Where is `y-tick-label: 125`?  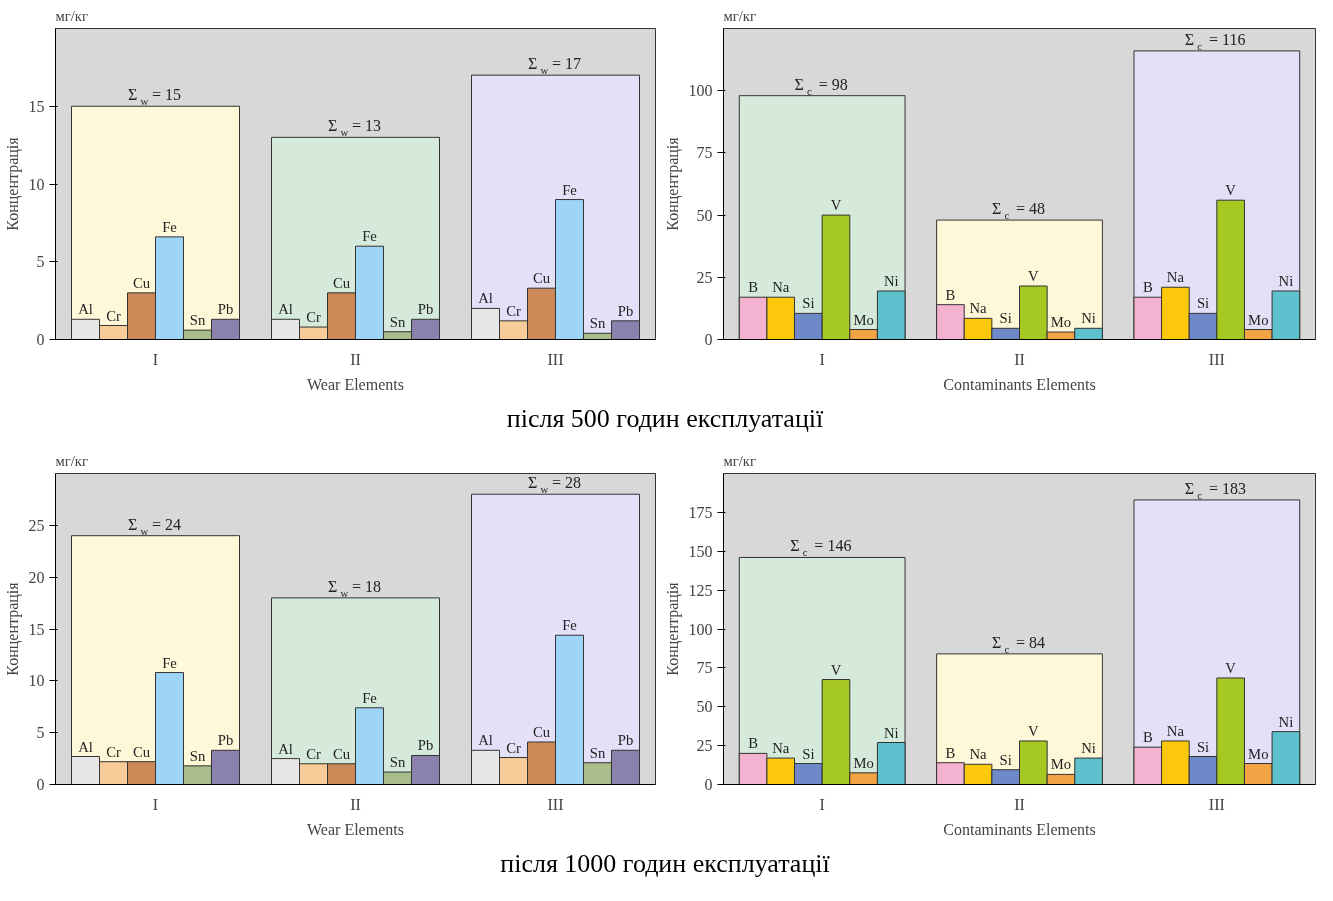 y-tick-label: 125 is located at coordinates (700, 590).